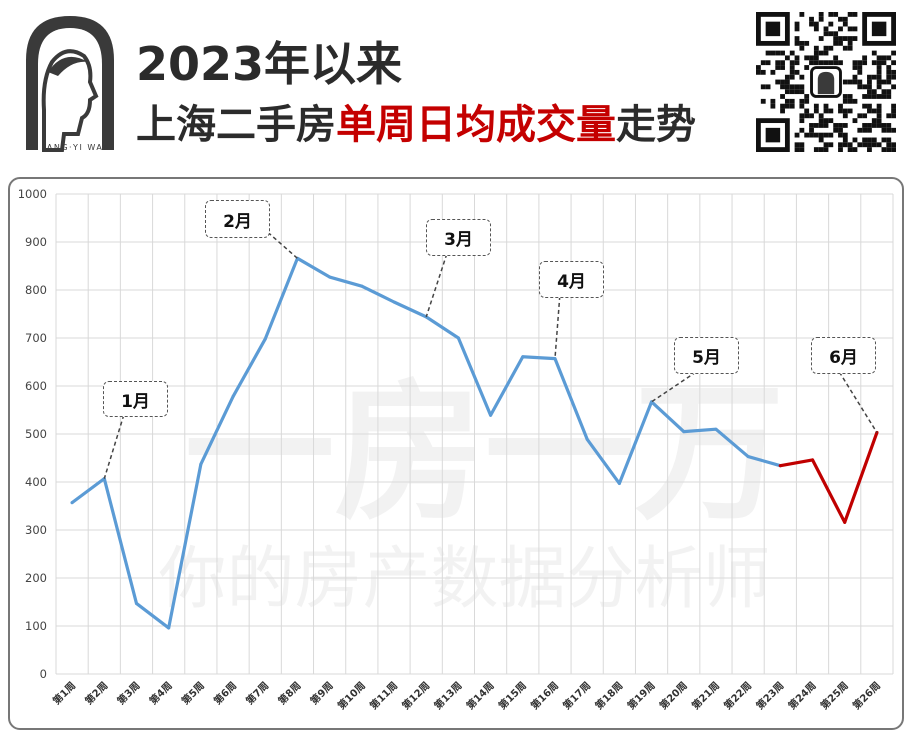 This screenshot has width=916, height=737. What do you see at coordinates (464, 579) in the screenshot?
I see `watermark-sub: 你的房产数据分析师` at bounding box center [464, 579].